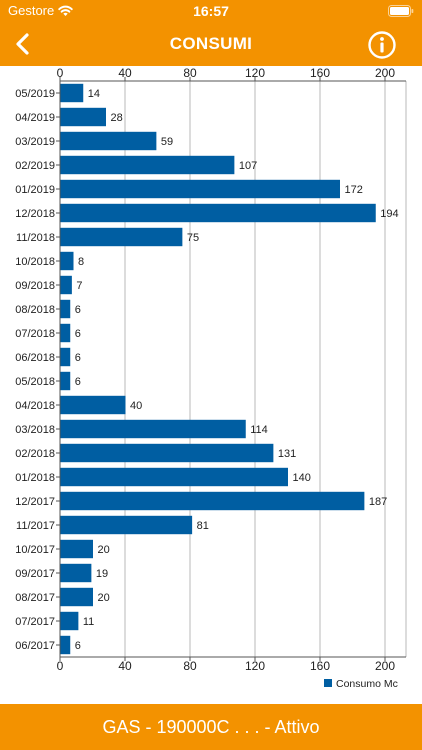 This screenshot has height=750, width=422. What do you see at coordinates (35, 430) in the screenshot?
I see `y-category-label: 03/2018` at bounding box center [35, 430].